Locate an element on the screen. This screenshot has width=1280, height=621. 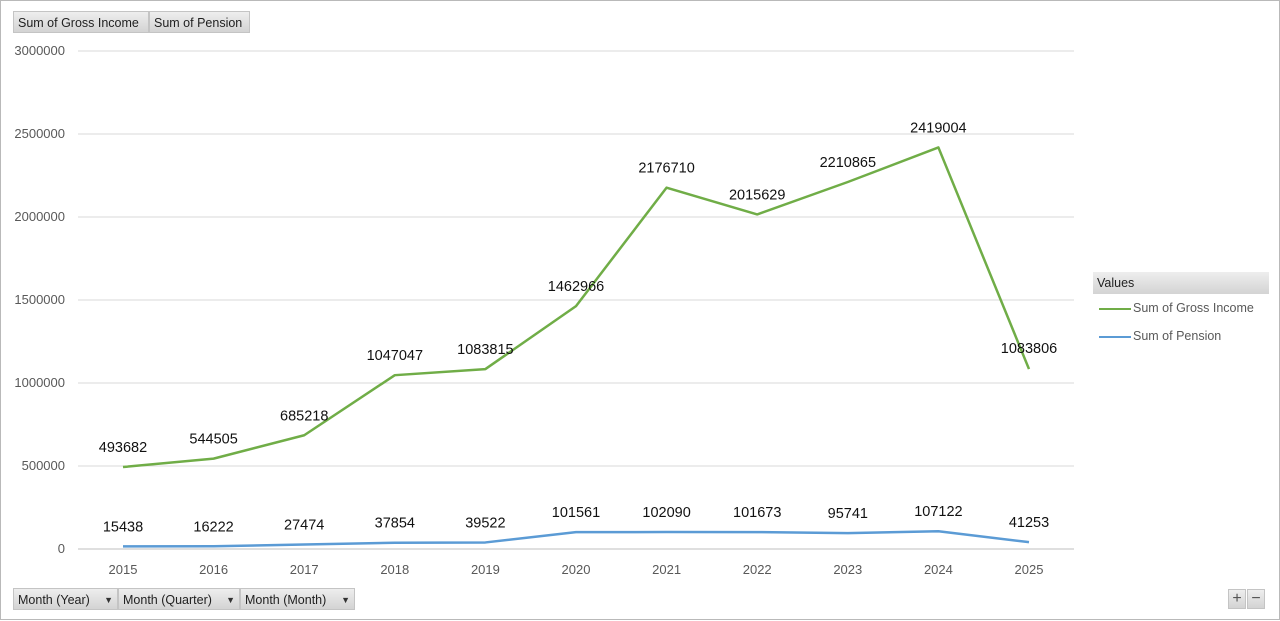
x-tick-label: 2016 is located at coordinates (213, 569).